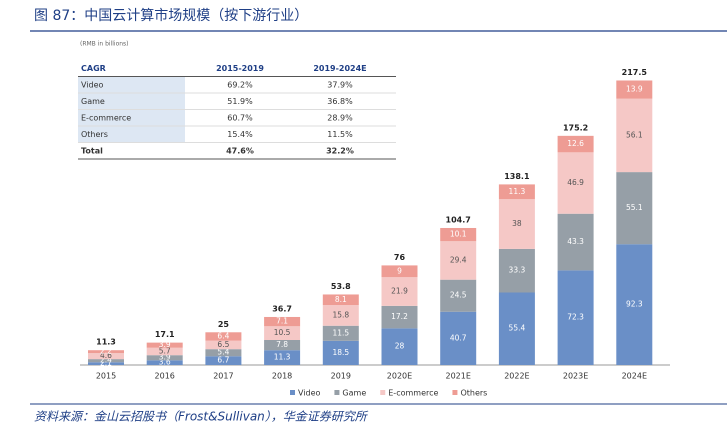 The height and width of the screenshot is (429, 727). What do you see at coordinates (516, 376) in the screenshot?
I see `x-tick-label: 2022E` at bounding box center [516, 376].